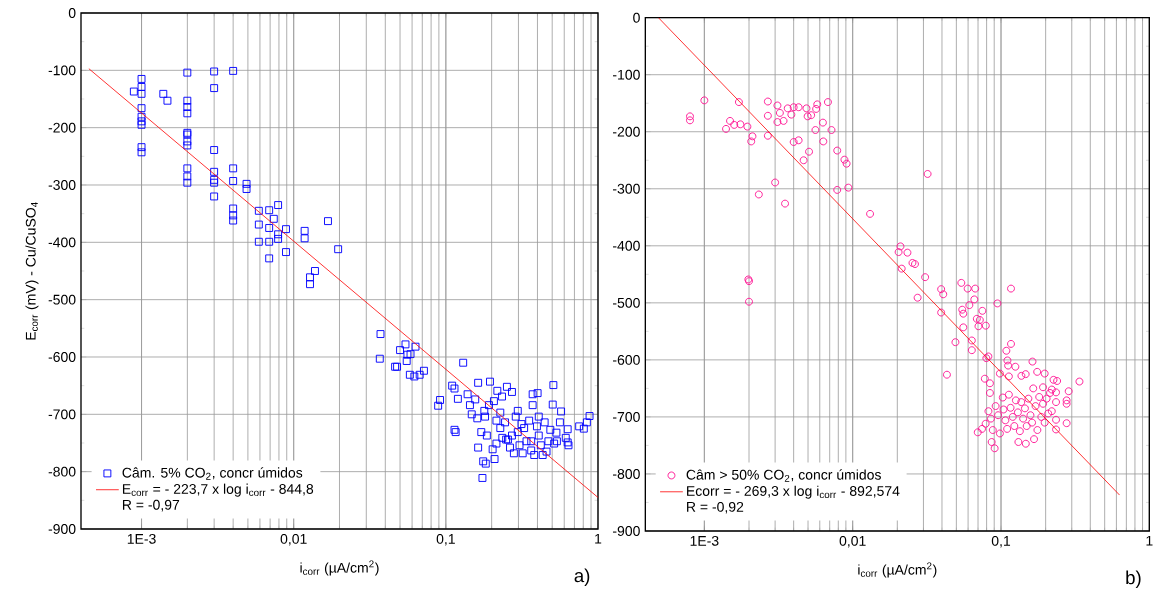 Image resolution: width=1165 pixels, height=598 pixels. What do you see at coordinates (32, 271) in the screenshot?
I see `y-axis-title: E$_{corr}$ (mV) - Cu/CuSO$_{4}$` at bounding box center [32, 271].